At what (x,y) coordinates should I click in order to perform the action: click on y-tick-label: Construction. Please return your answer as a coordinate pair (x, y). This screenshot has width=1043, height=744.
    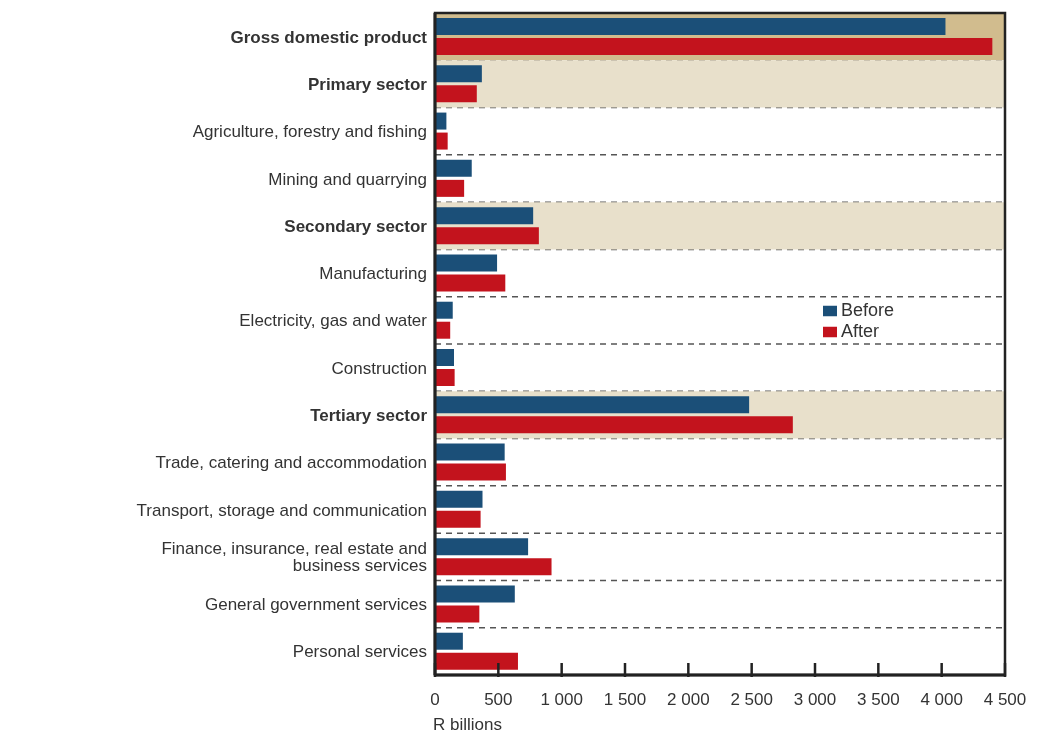
    Looking at the image, I should click on (379, 368).